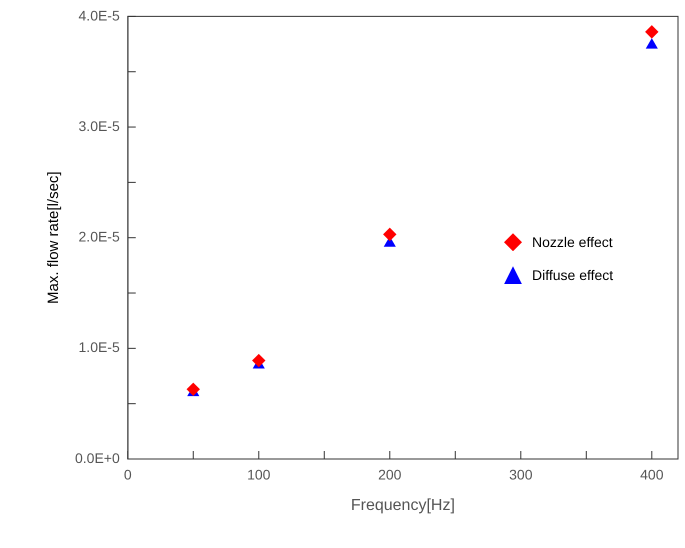 The height and width of the screenshot is (548, 685). I want to click on y-tick-label: 1.0E-5, so click(99, 347).